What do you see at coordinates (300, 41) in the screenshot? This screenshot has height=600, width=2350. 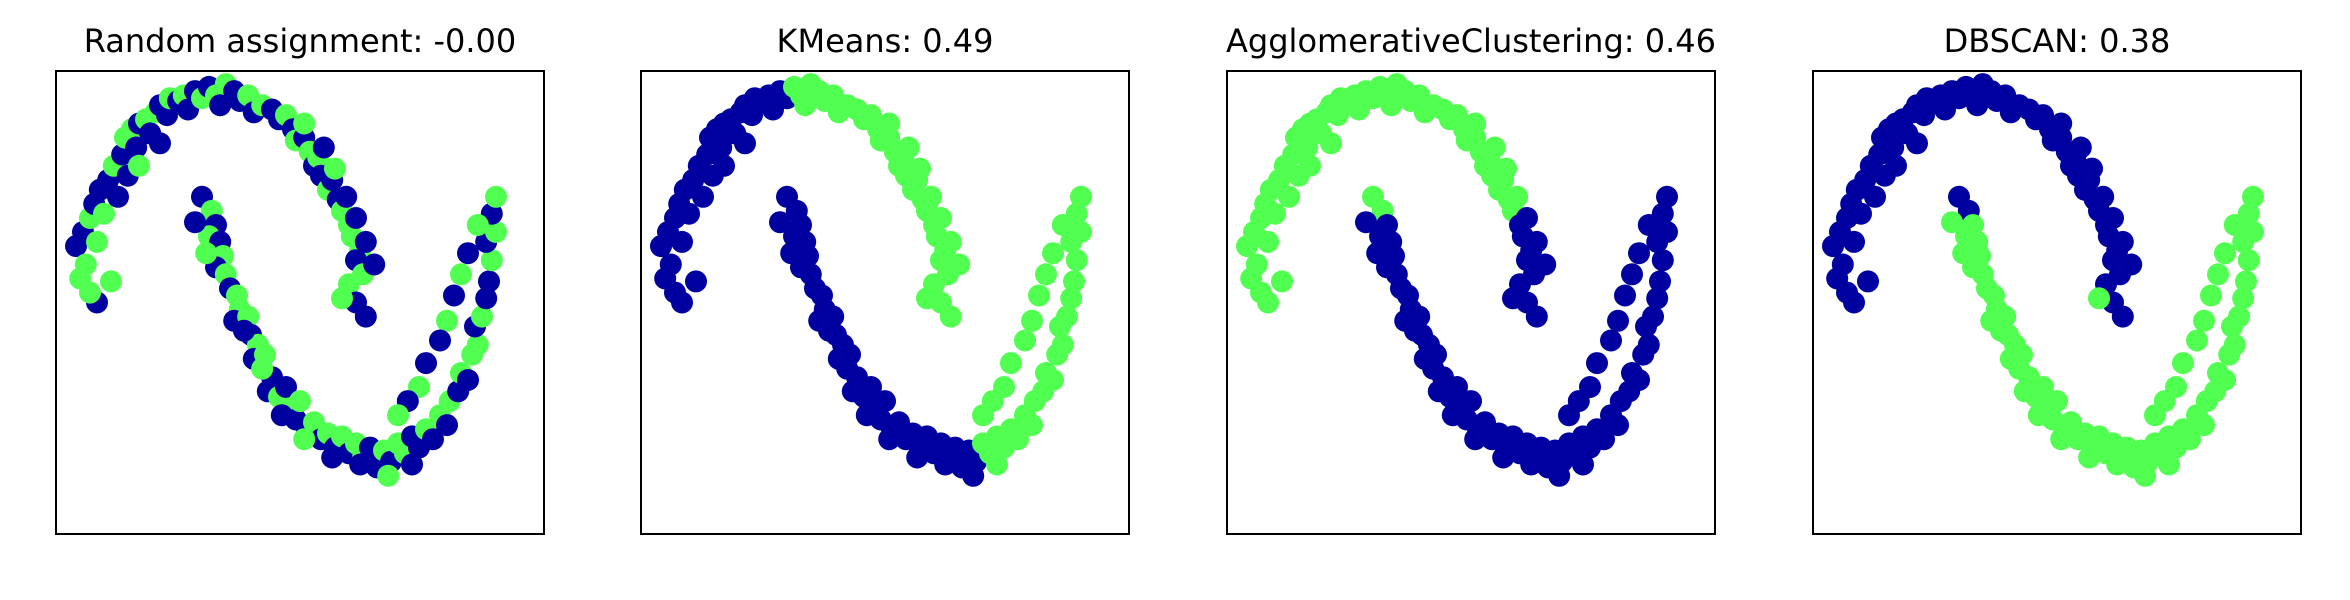 I see `chart-title: Random assignment: -0.00` at bounding box center [300, 41].